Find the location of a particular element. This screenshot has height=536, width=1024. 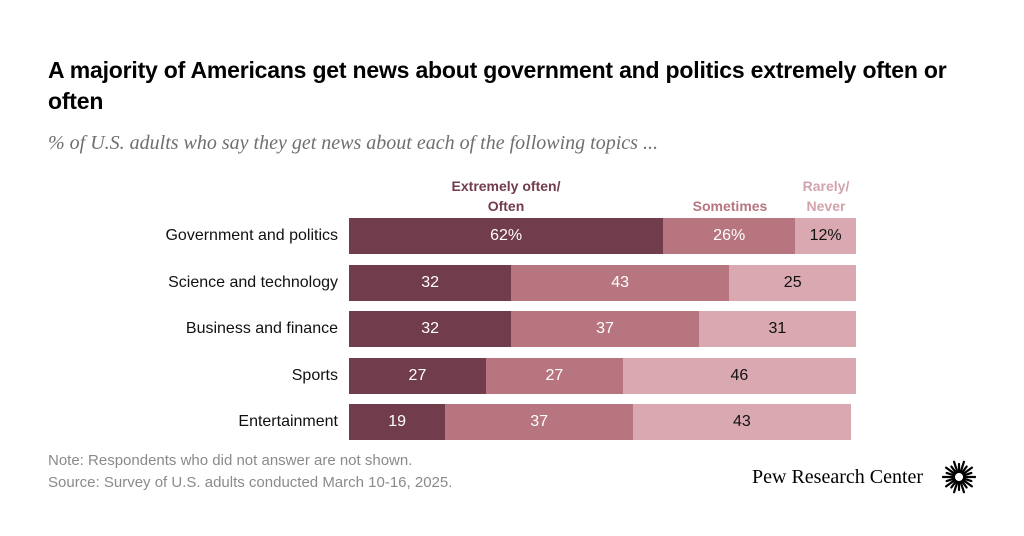

category-label: Government and politics is located at coordinates (251, 235).